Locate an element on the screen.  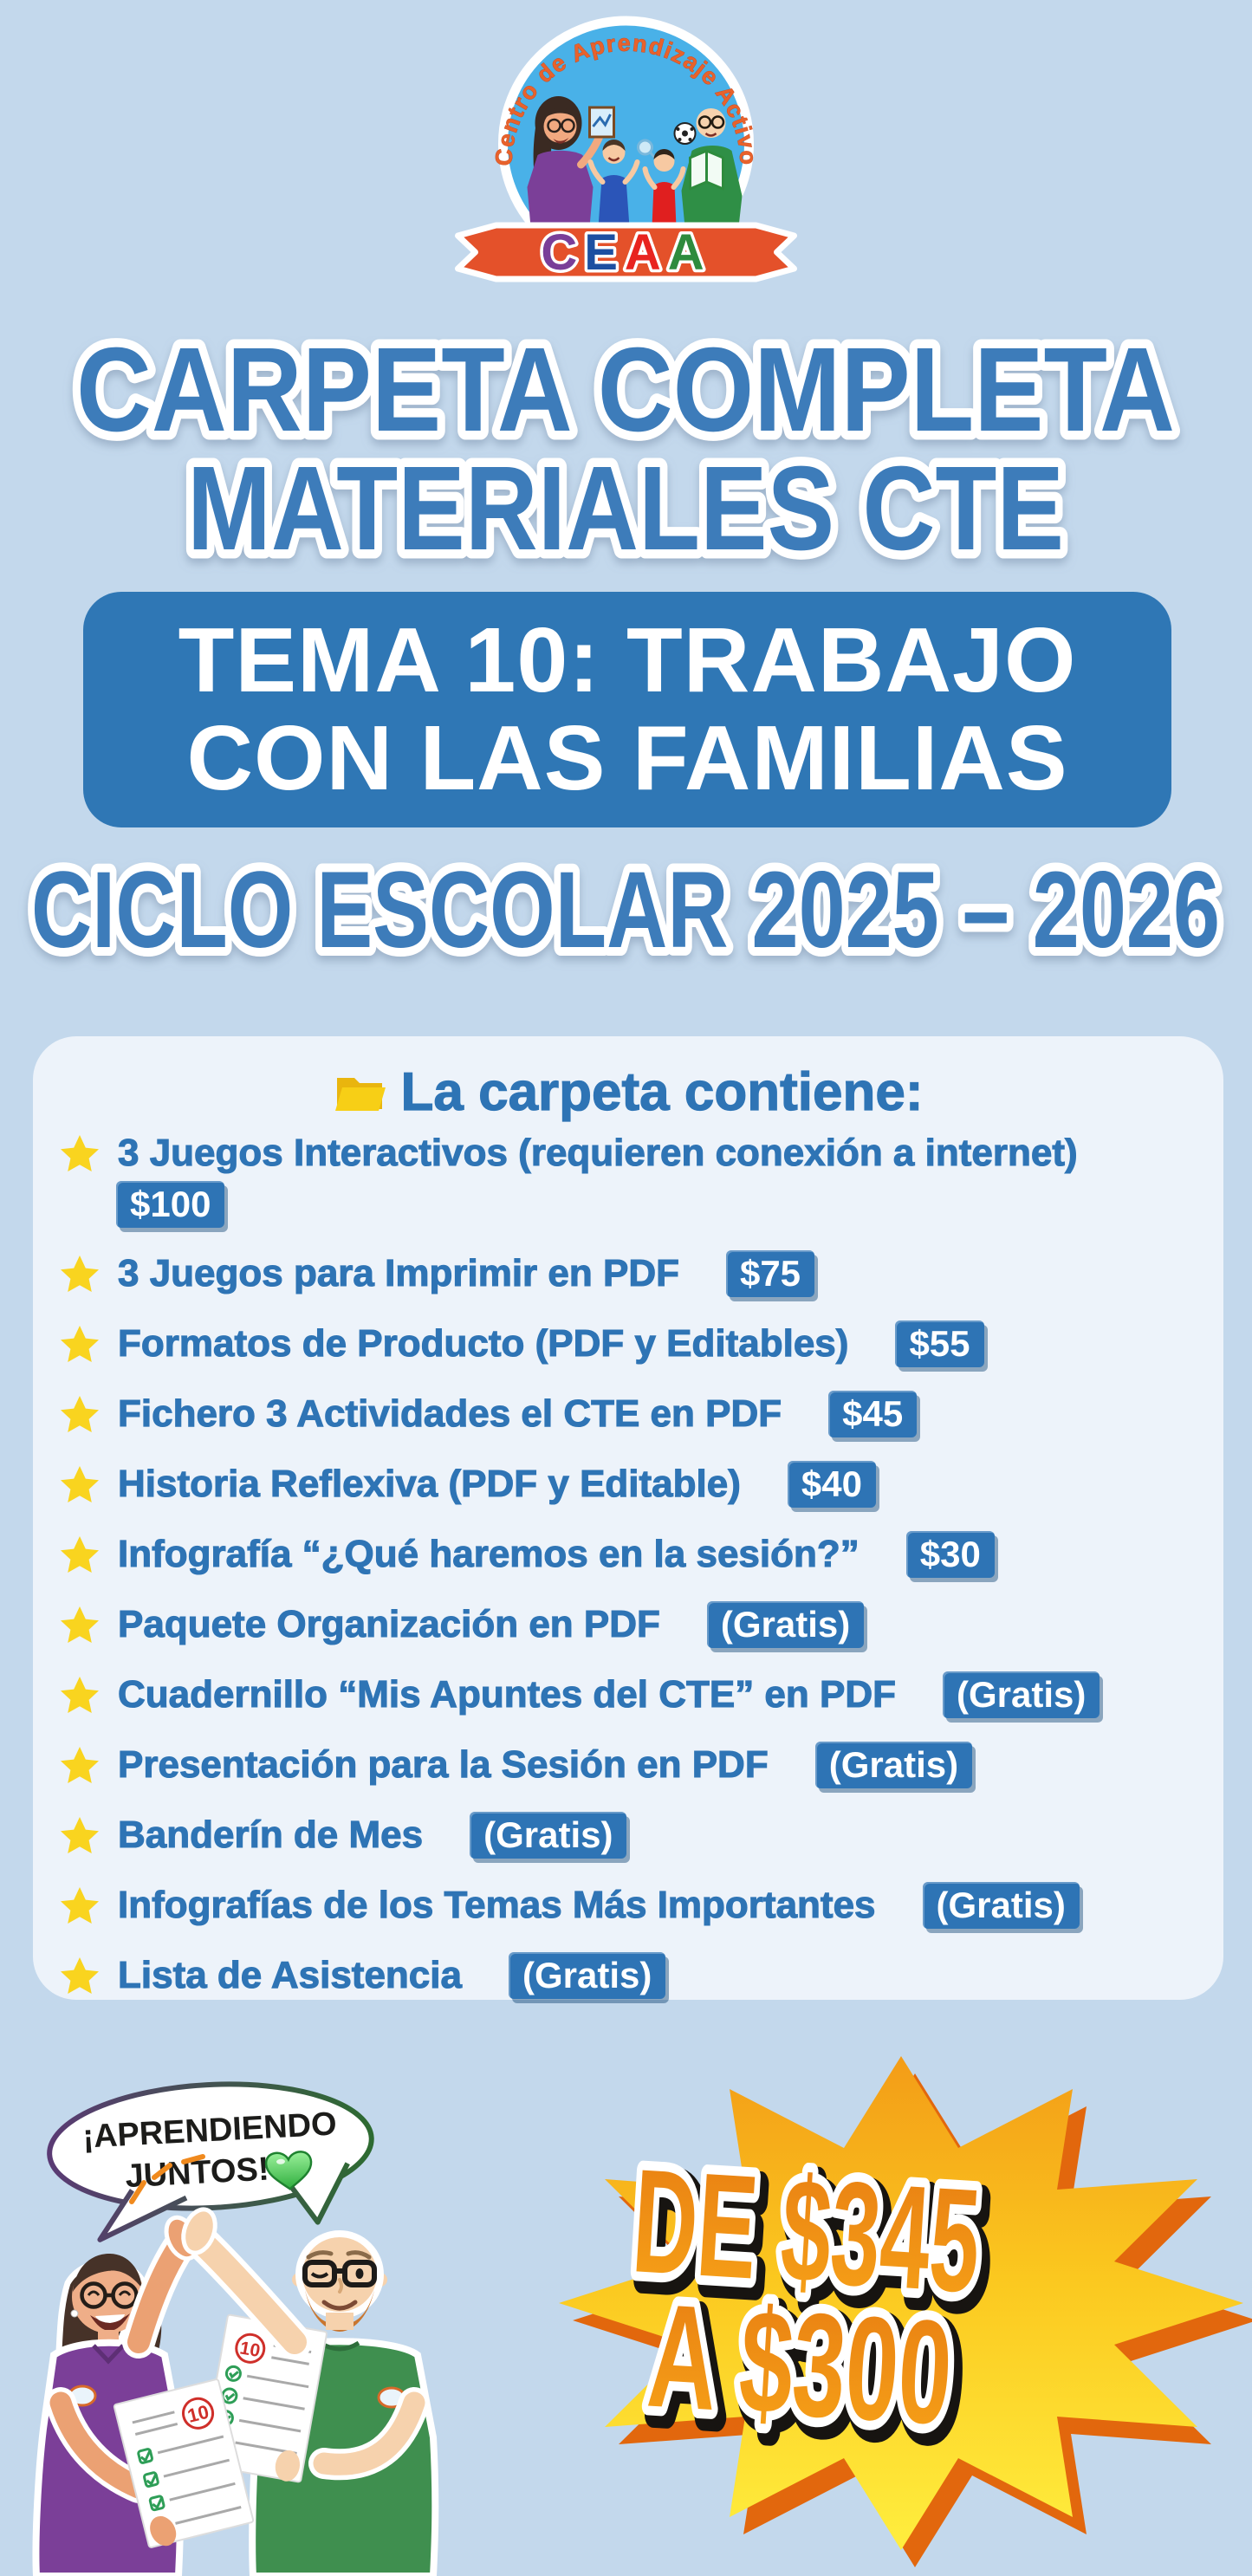
logo-family-illustration is located at coordinates (635, 161).